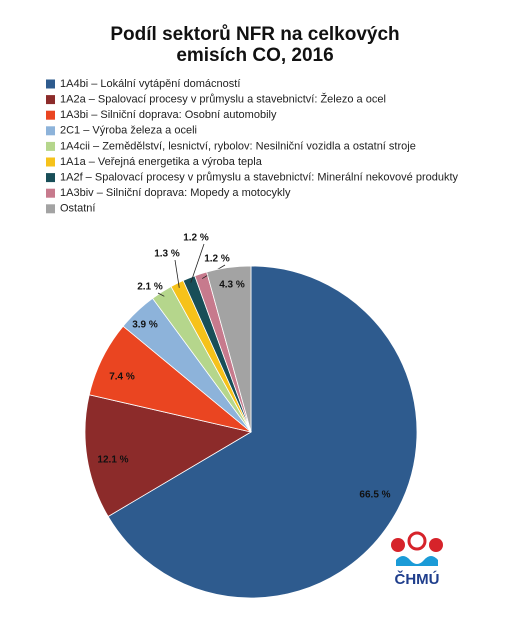 The width and height of the screenshot is (510, 639). Describe the element at coordinates (232, 285) in the screenshot. I see `data-label: 4.3 %` at that location.